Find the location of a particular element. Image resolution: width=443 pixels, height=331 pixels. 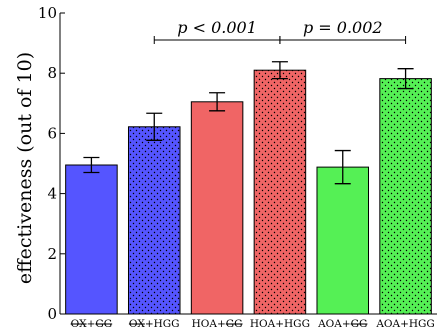

x-tick-label: AOA+HGG is located at coordinates (405, 324).